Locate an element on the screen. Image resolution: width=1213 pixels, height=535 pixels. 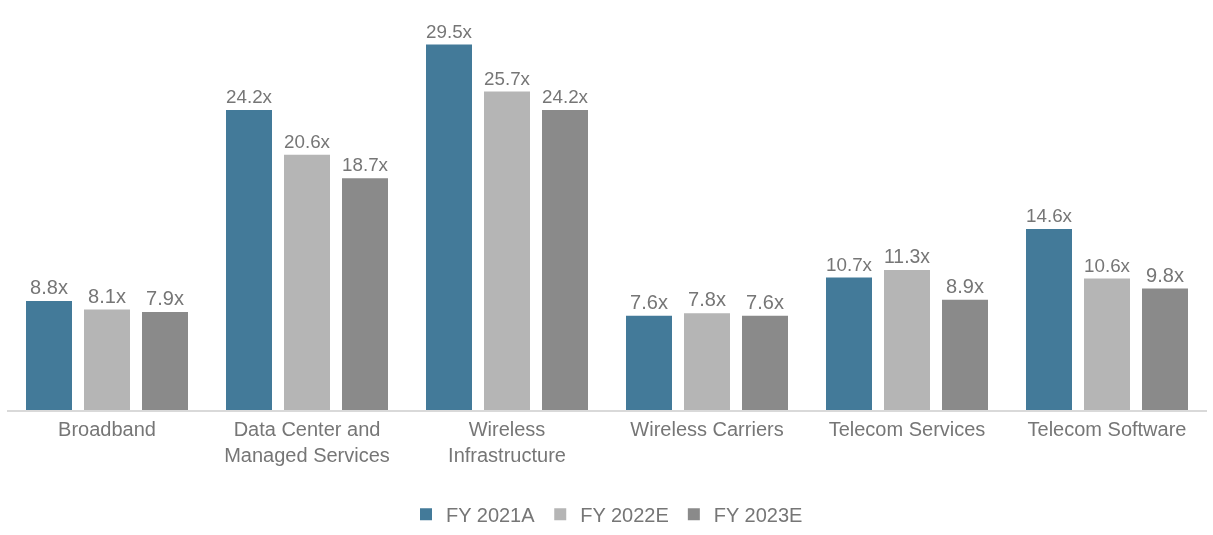
data-label: 18.7x is located at coordinates (365, 165).